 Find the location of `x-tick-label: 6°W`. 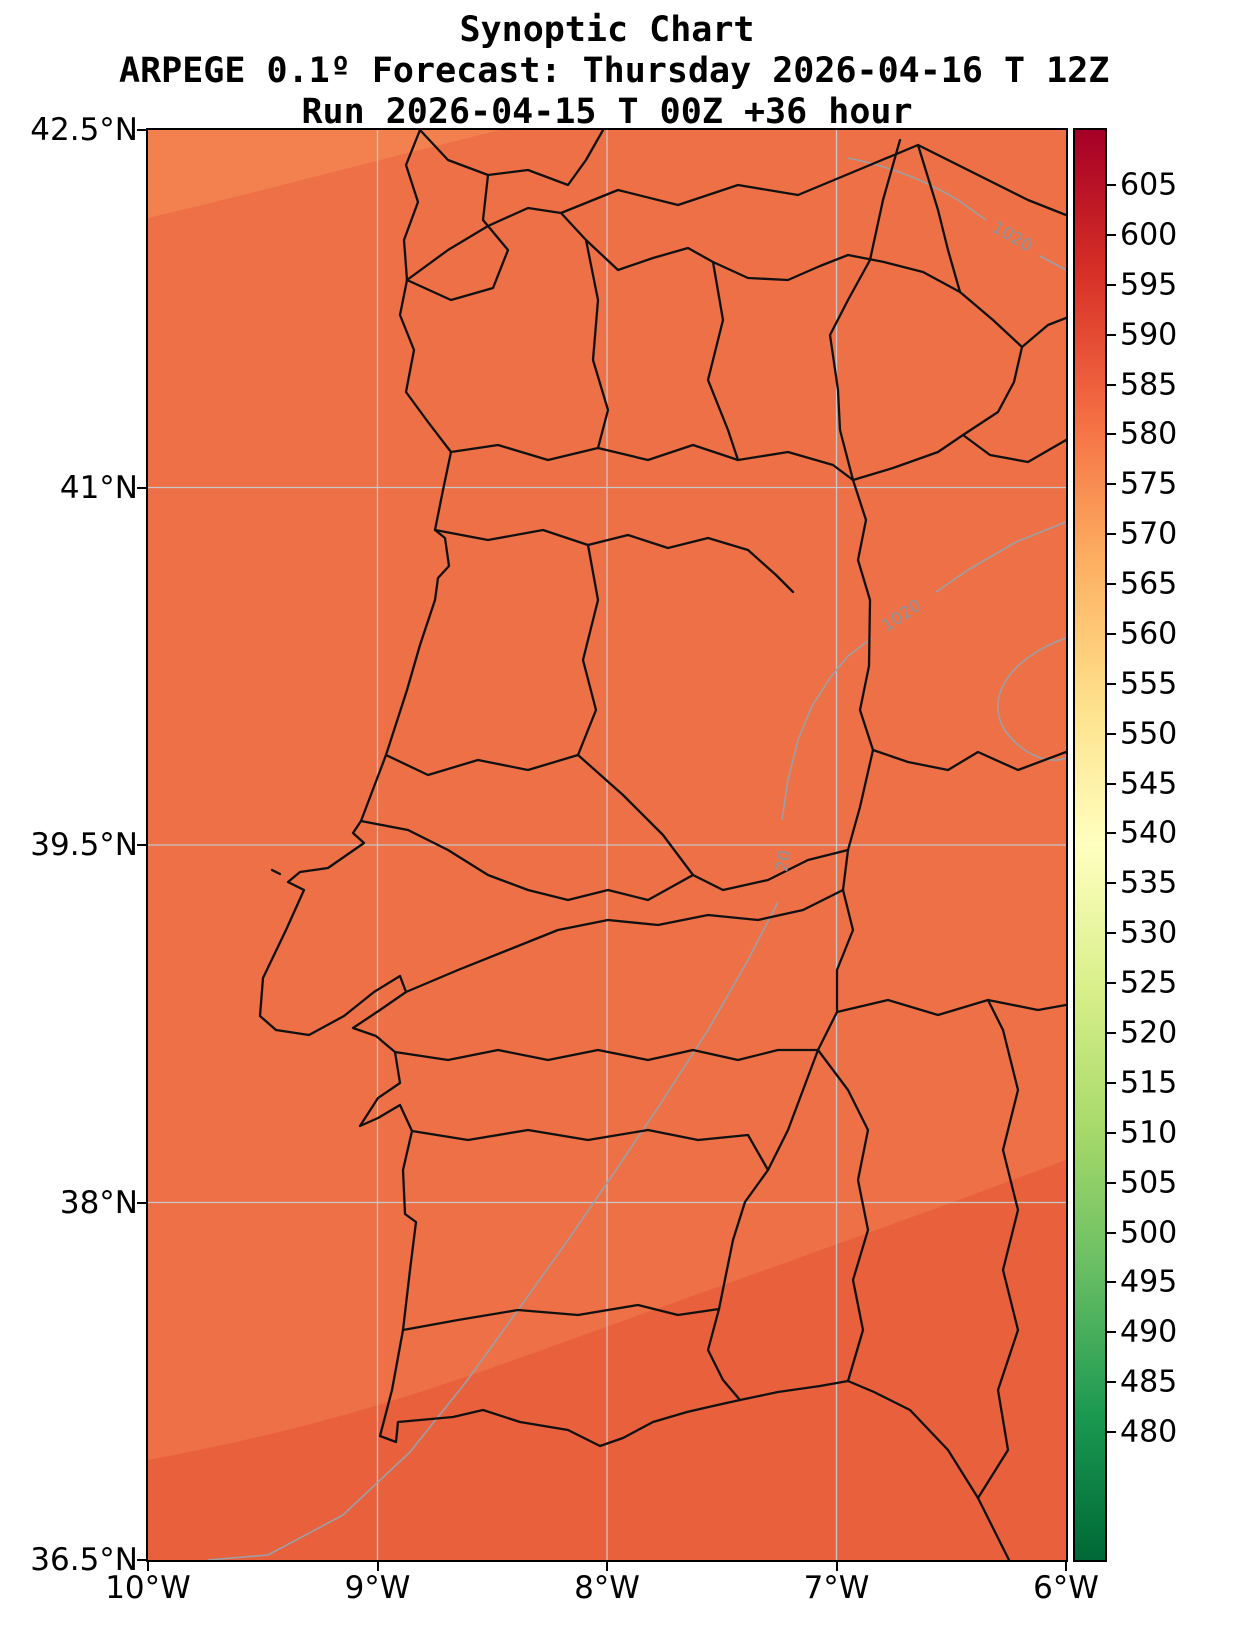

x-tick-label: 6°W is located at coordinates (1066, 1588).